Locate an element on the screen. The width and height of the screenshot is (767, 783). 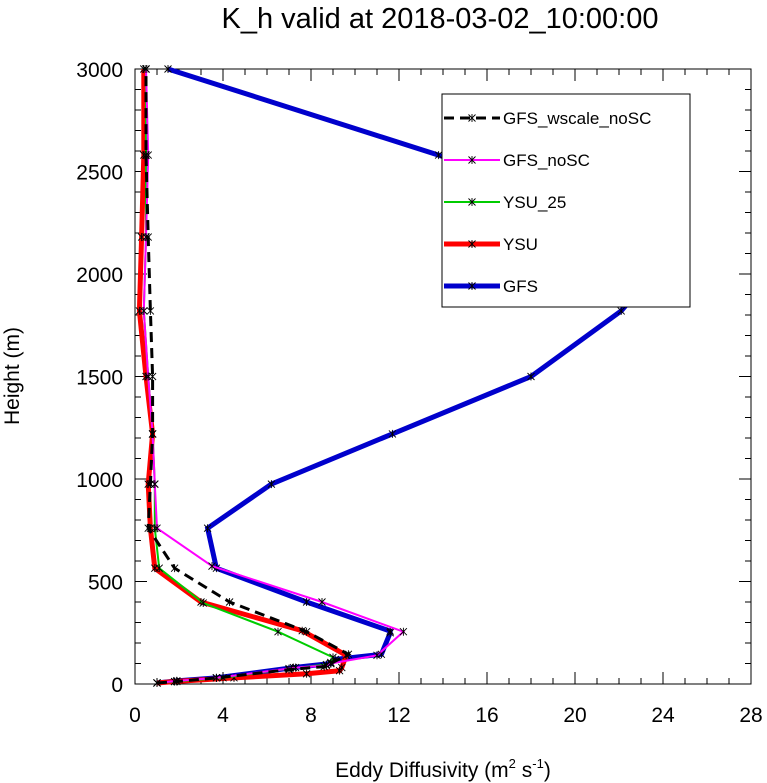
legend: GFS_wscale_noSC GFS_noSC YSU_25 YSU GFS is located at coordinates (566, 200).